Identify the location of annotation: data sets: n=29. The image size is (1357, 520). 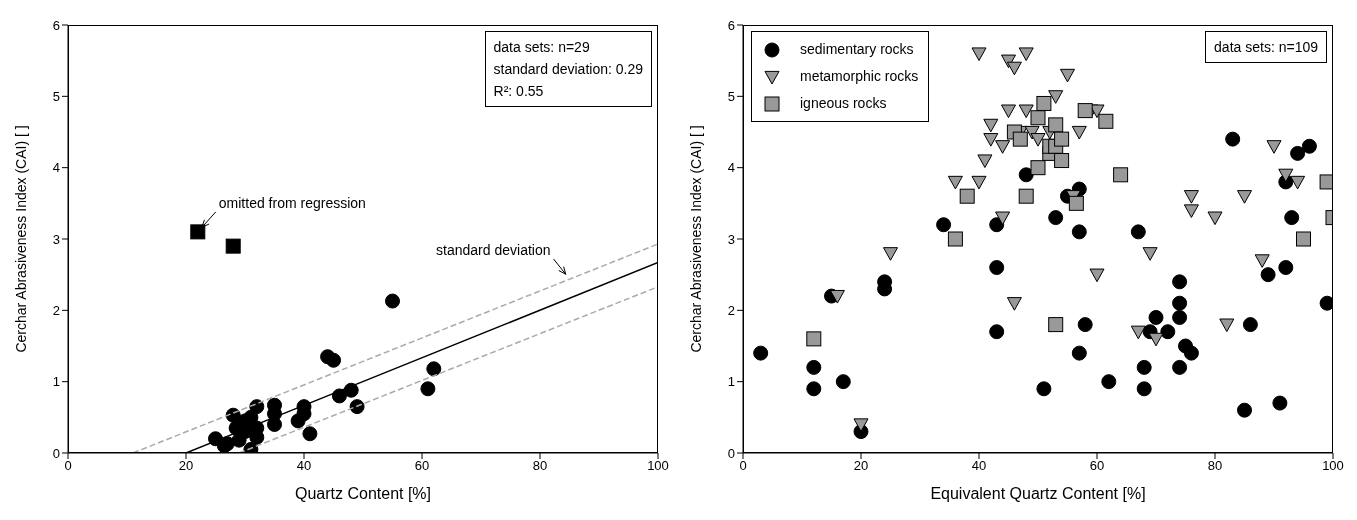
(542, 47).